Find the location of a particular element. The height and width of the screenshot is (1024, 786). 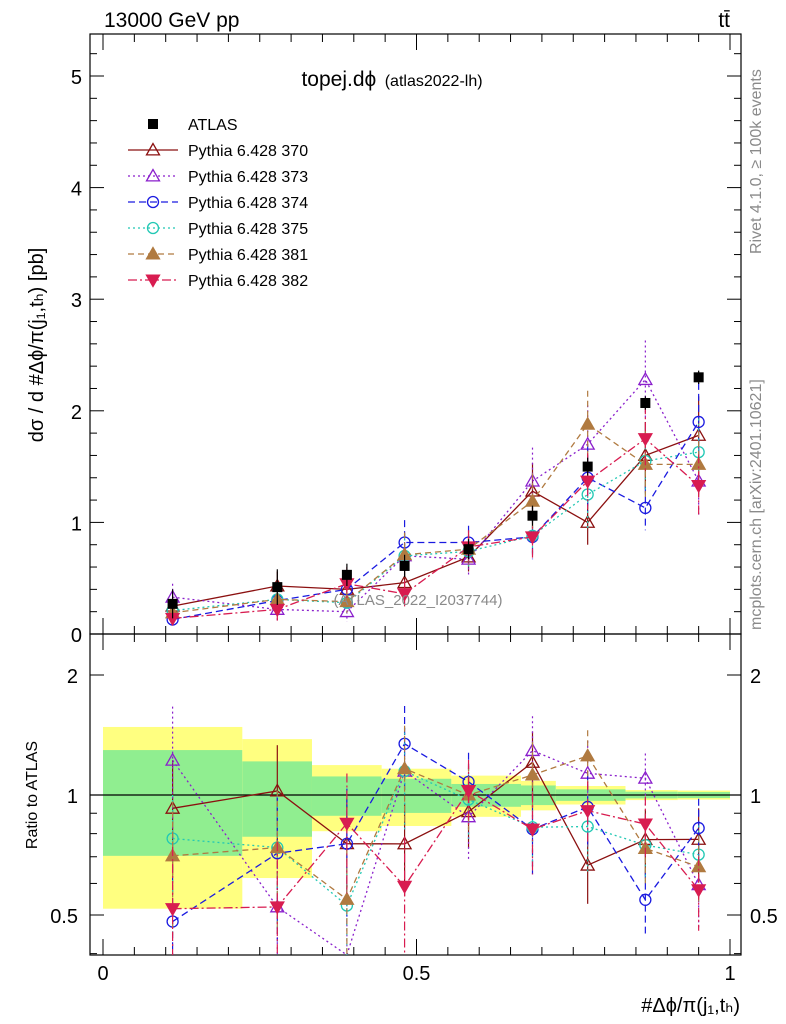

rivet-version-label: Rivet 4.1.0, ≥ 100k events is located at coordinates (756, 161).